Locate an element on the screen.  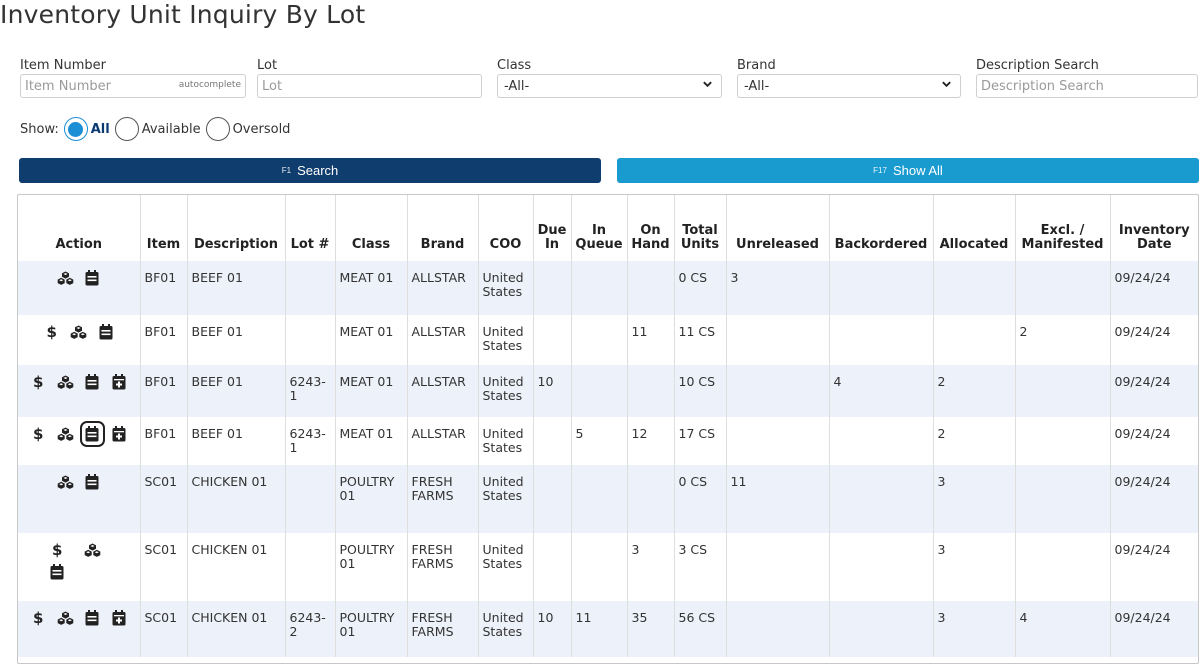
header-excl-manifested: Excl. / Manifested is located at coordinates (1063, 228).